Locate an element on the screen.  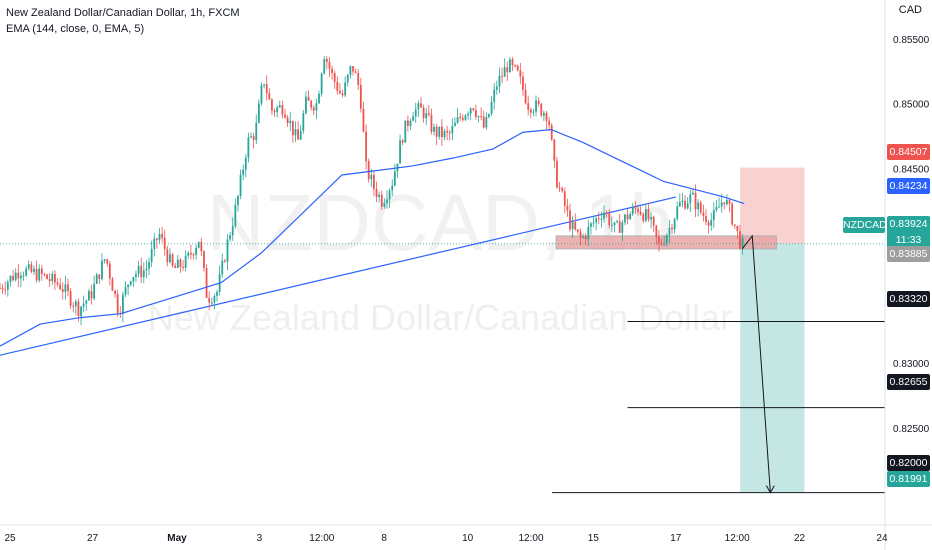
time-tick-label: 12:00 is located at coordinates (737, 538).